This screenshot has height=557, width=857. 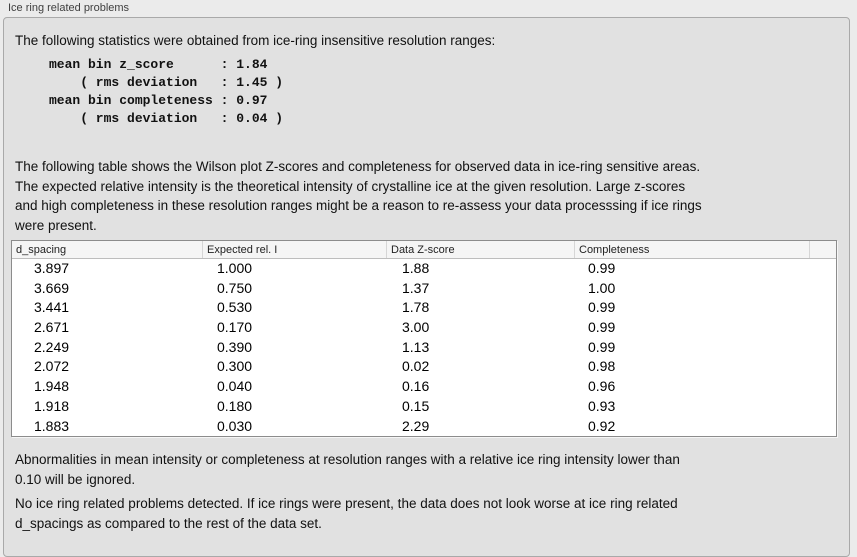 What do you see at coordinates (52, 425) in the screenshot?
I see `table-cell: 1.883` at bounding box center [52, 425].